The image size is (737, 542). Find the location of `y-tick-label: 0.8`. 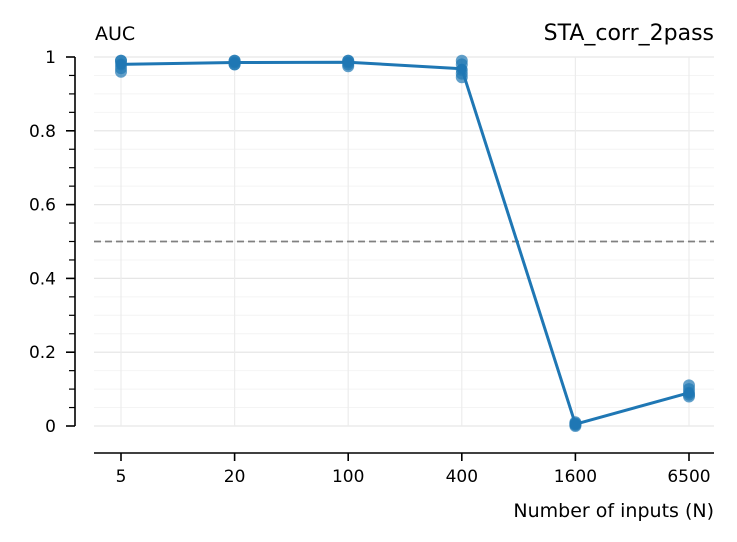

y-tick-label: 0.8 is located at coordinates (42, 132).